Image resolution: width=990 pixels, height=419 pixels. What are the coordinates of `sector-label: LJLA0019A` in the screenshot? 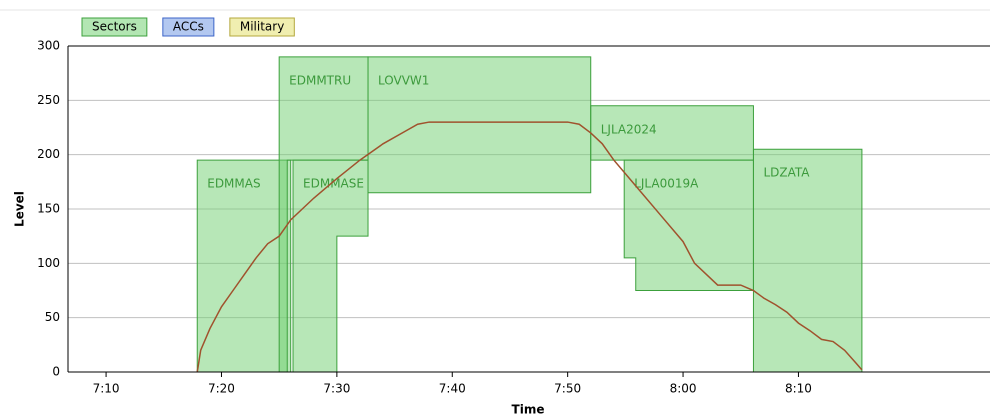 It's located at (666, 184).